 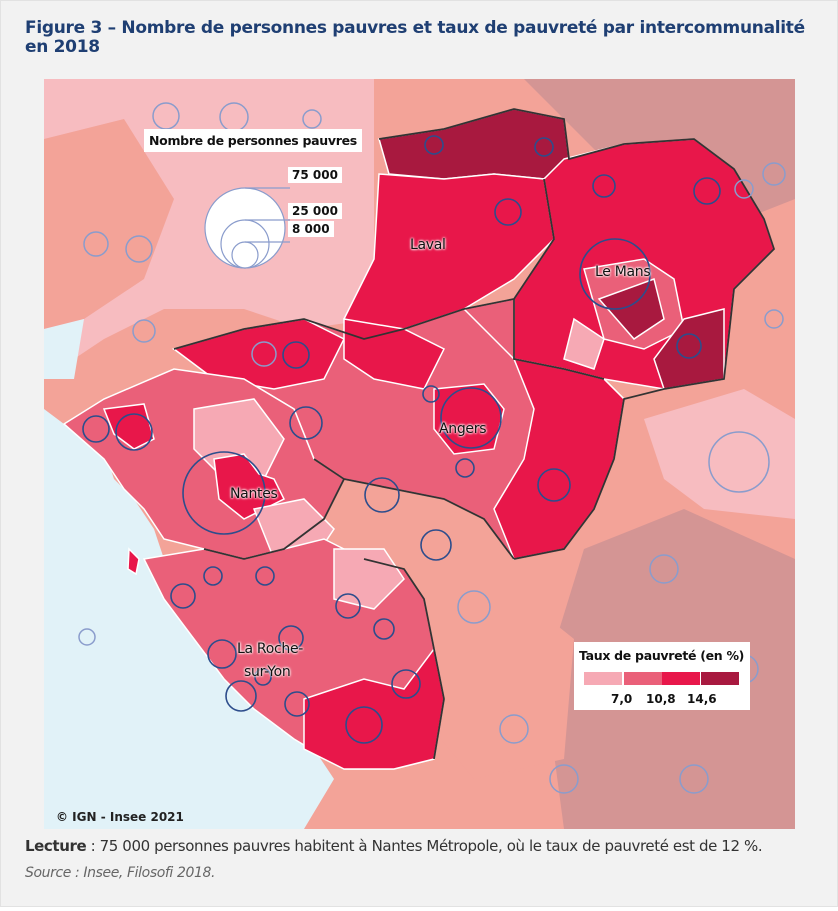 I want to click on source-note: Source : Insee, Filosofi 2018., so click(x=120, y=873).